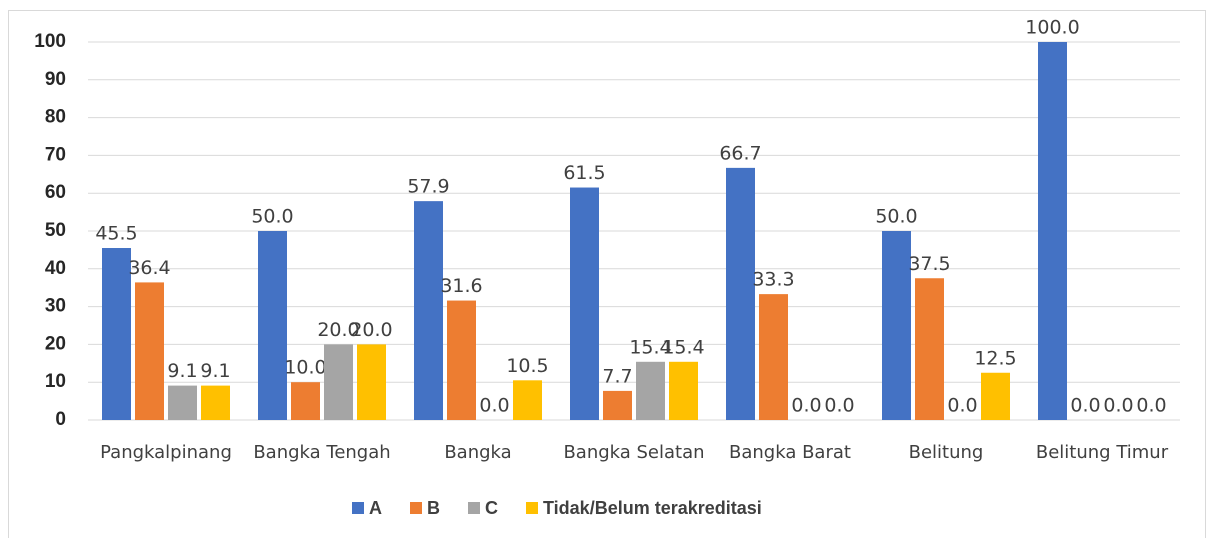  I want to click on y-tick-label: 80, so click(55, 117).